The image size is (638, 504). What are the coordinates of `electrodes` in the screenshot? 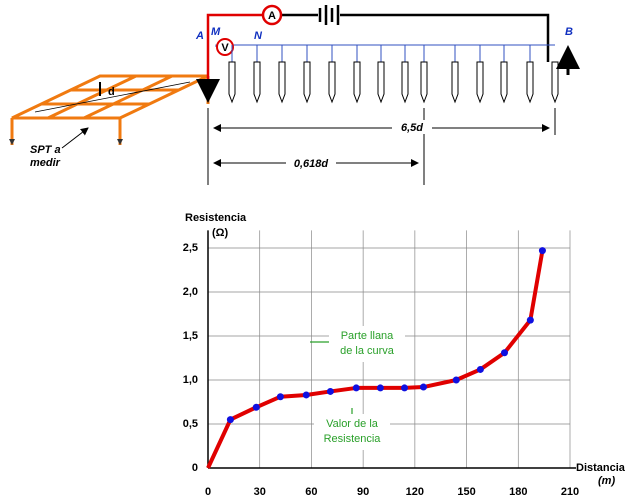 It's located at (393, 74).